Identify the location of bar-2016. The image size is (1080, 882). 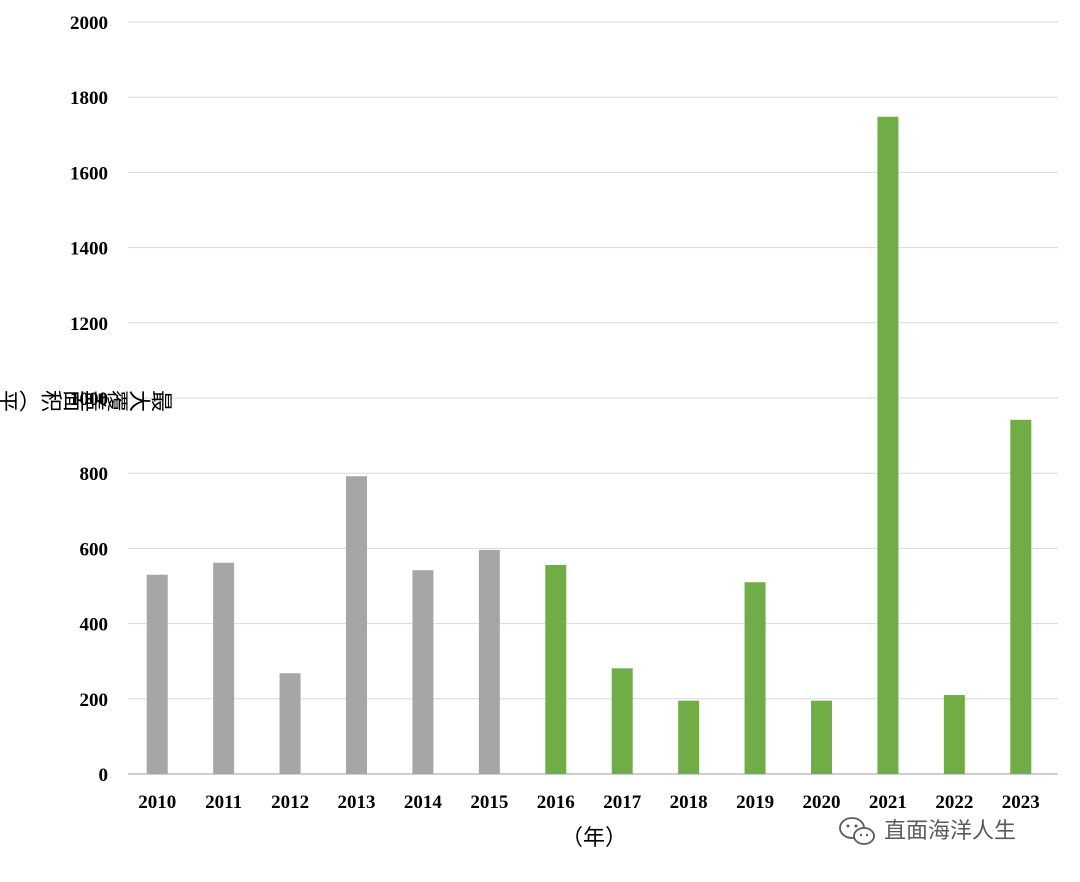
(556, 669).